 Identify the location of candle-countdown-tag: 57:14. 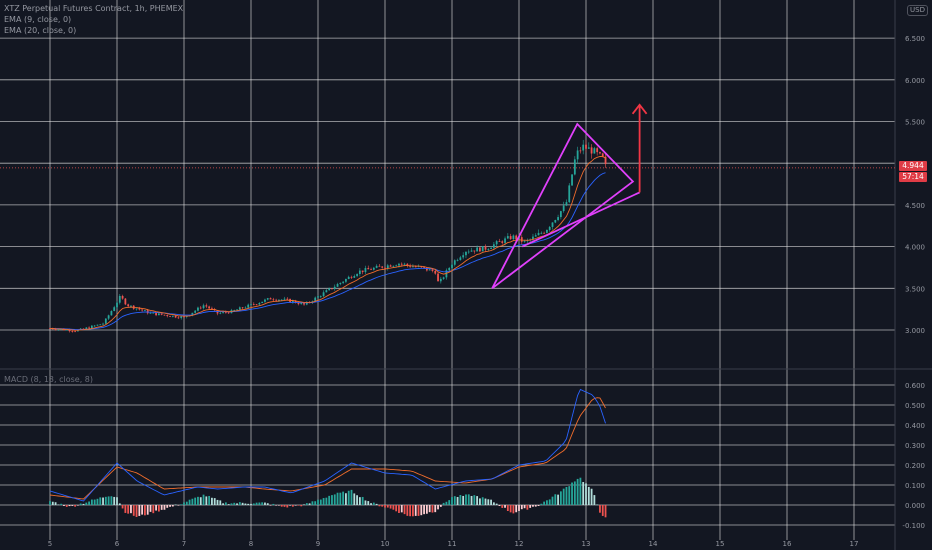
(913, 177).